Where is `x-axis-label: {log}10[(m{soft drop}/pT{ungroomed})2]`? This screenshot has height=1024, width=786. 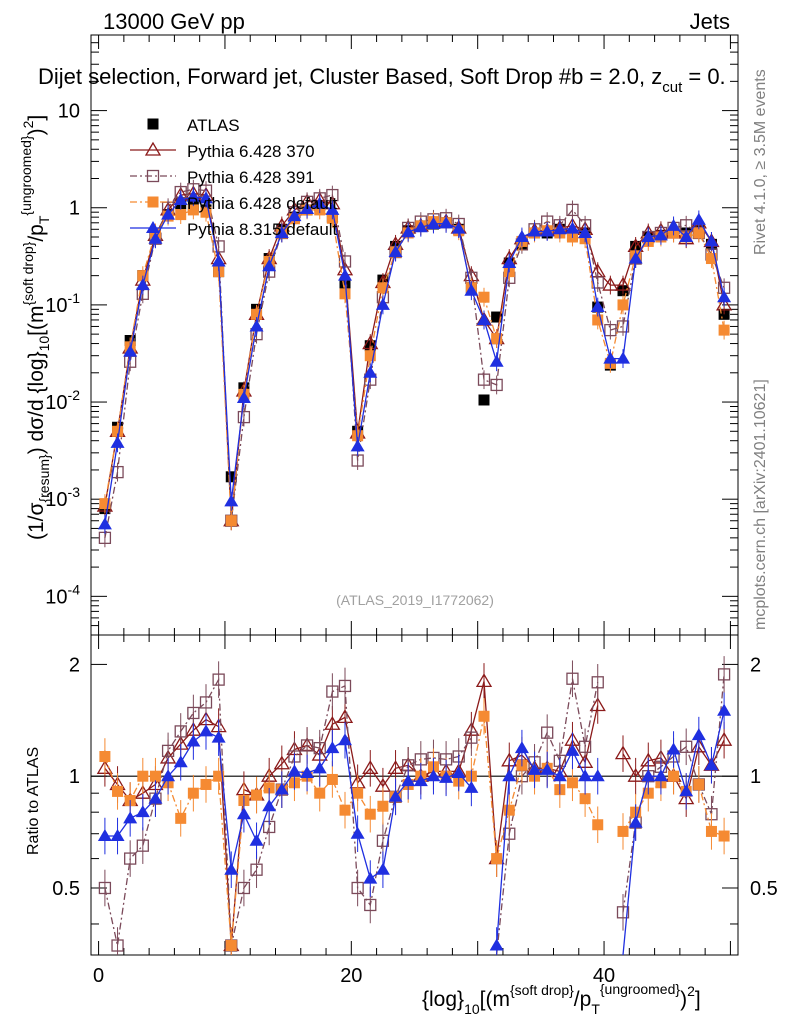
x-axis-label: {log}10[(m{soft drop}/pT{ungroomed})2] is located at coordinates (561, 999).